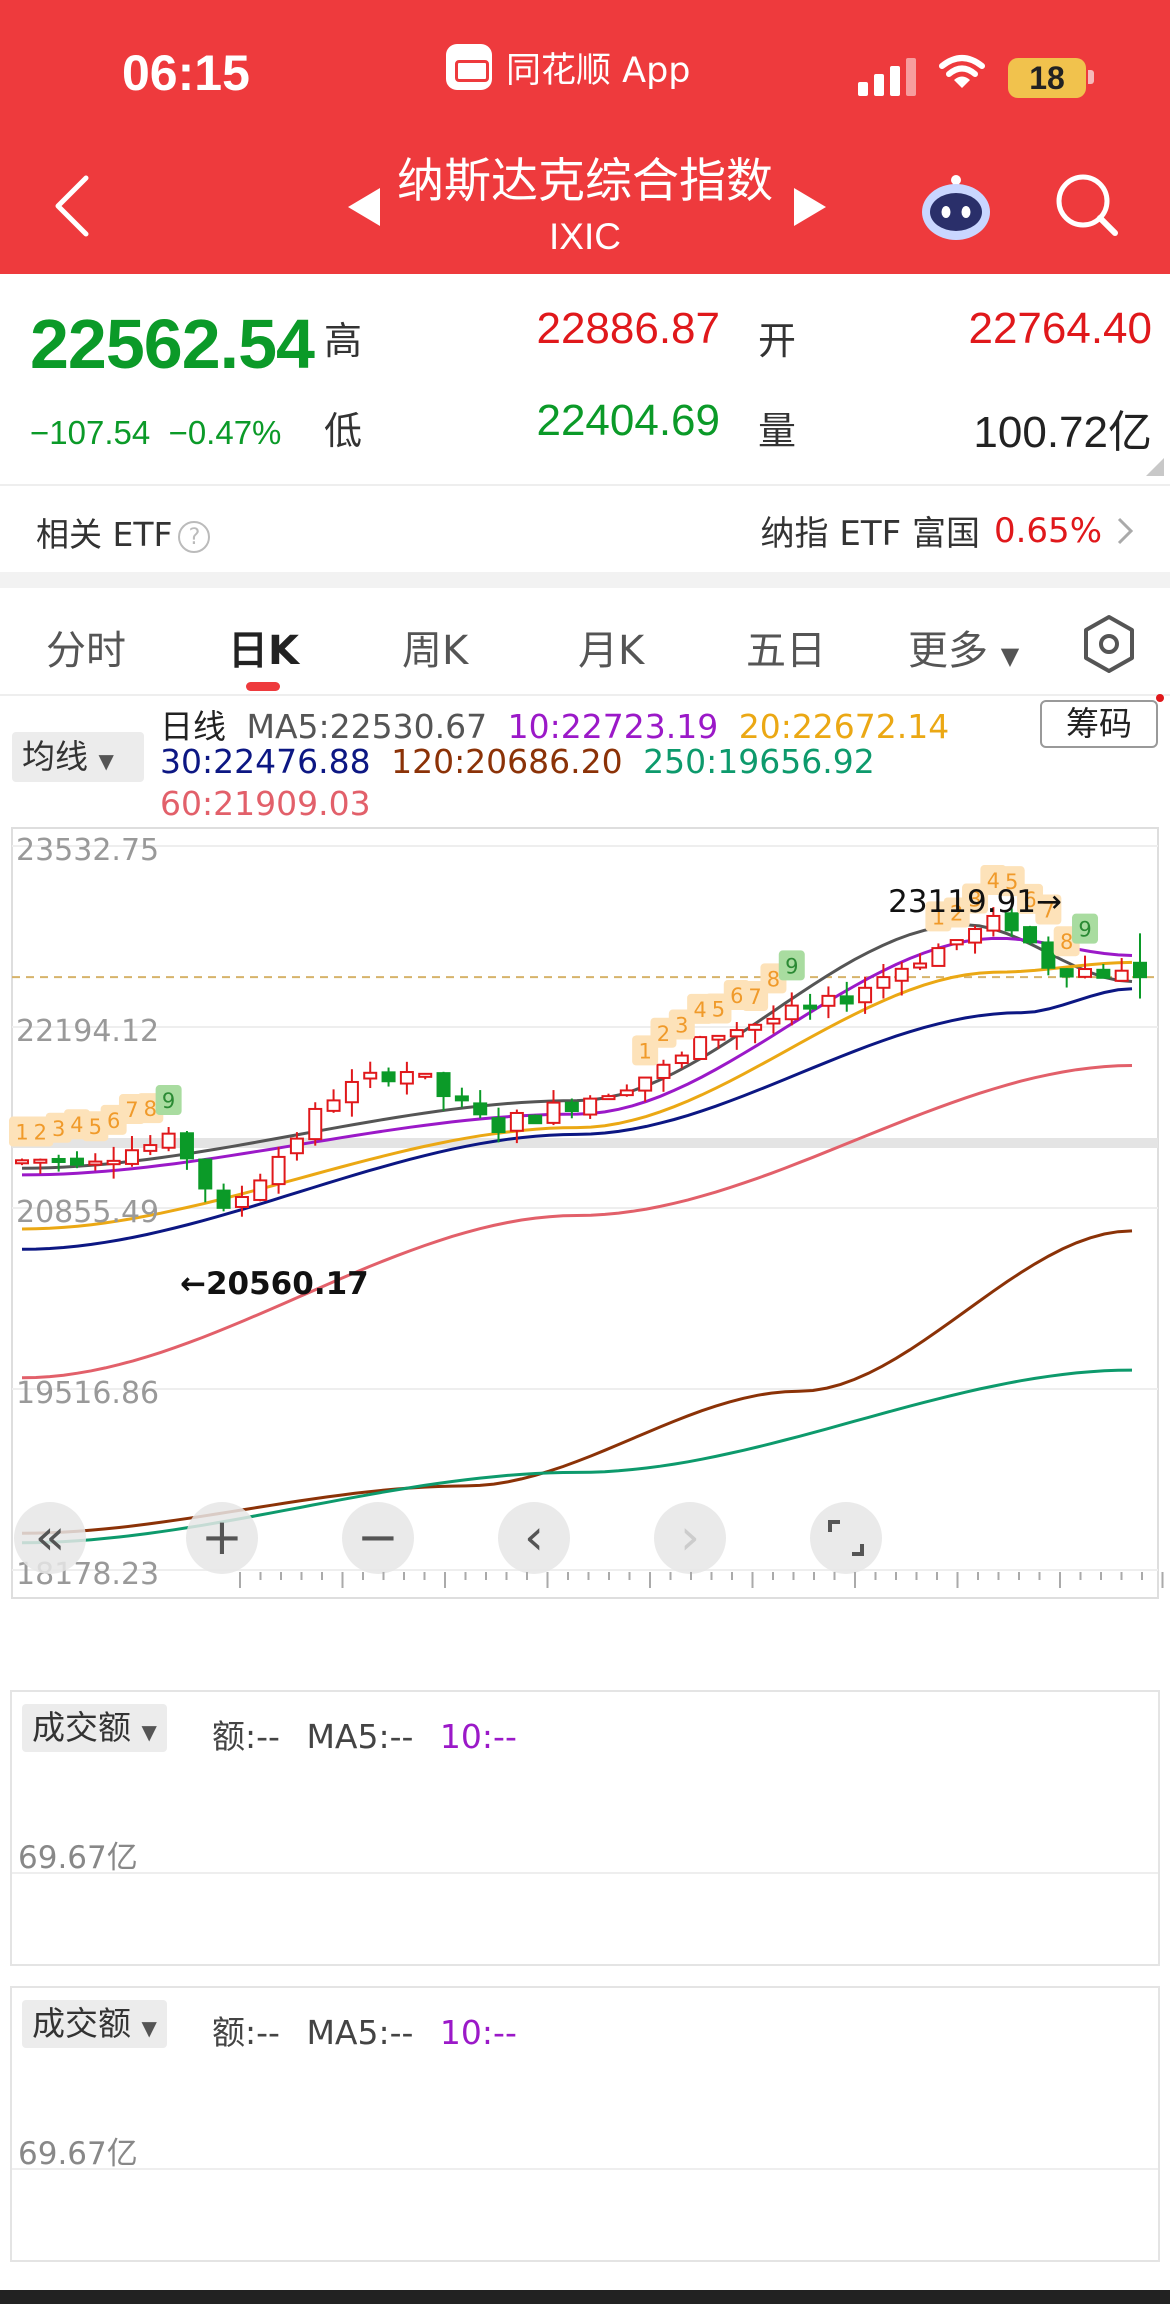 This screenshot has width=1170, height=2304. What do you see at coordinates (72, 206) in the screenshot?
I see `chevron-left-icon` at bounding box center [72, 206].